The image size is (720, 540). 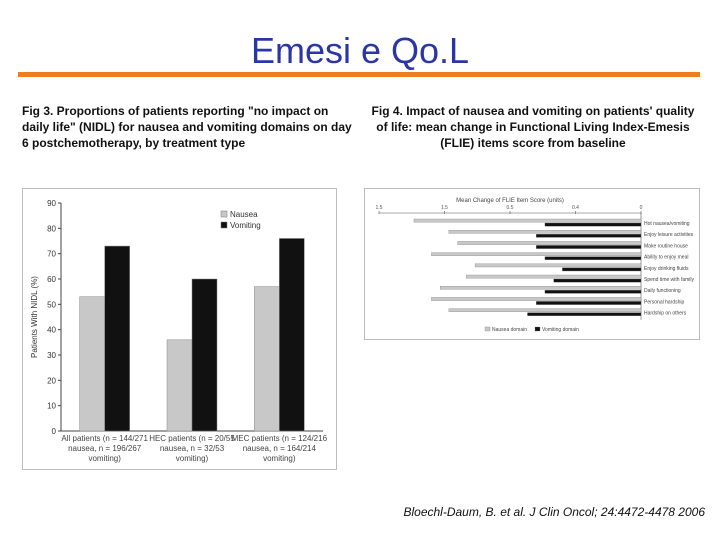 I want to click on x-tick-label: 0.5, so click(x=510, y=208).